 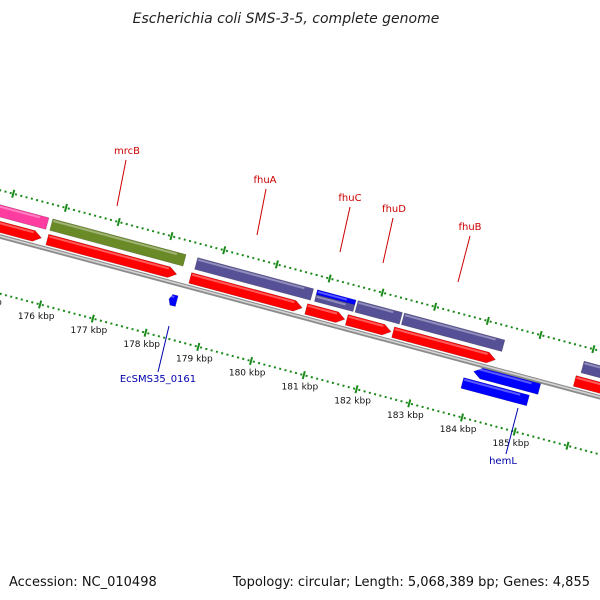 What do you see at coordinates (366, 321) in the screenshot?
I see `cds-arrow-sheen` at bounding box center [366, 321].